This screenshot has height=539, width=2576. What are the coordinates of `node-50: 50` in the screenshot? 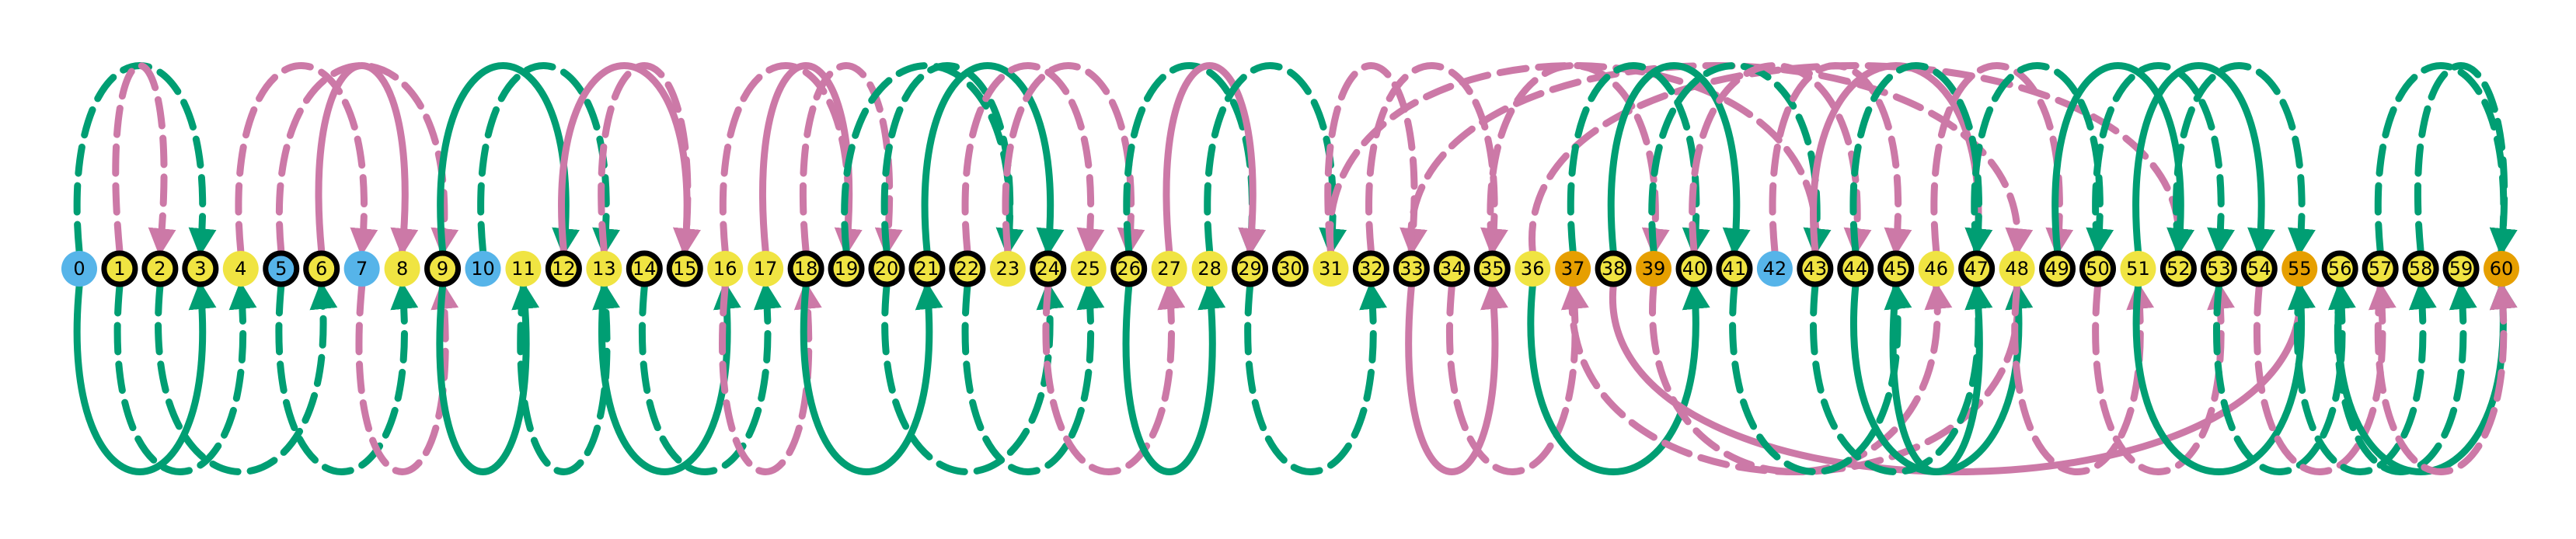 It's located at (2097, 268).